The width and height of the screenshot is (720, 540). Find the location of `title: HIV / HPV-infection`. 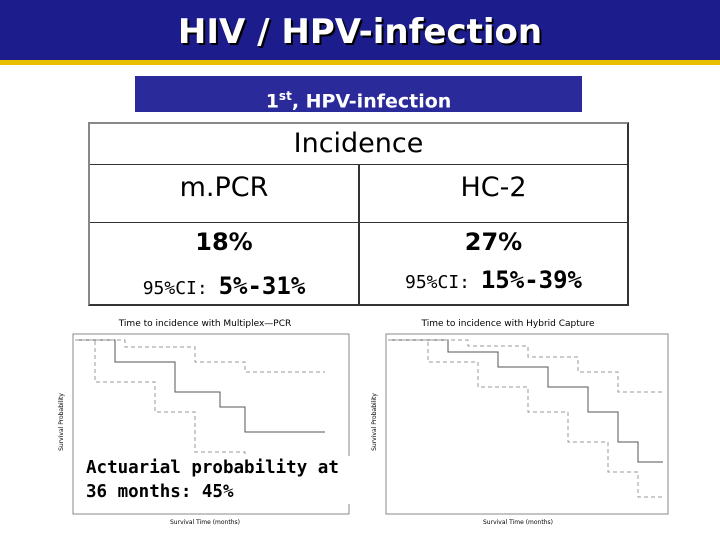

title: HIV / HPV-infection is located at coordinates (360, 32).